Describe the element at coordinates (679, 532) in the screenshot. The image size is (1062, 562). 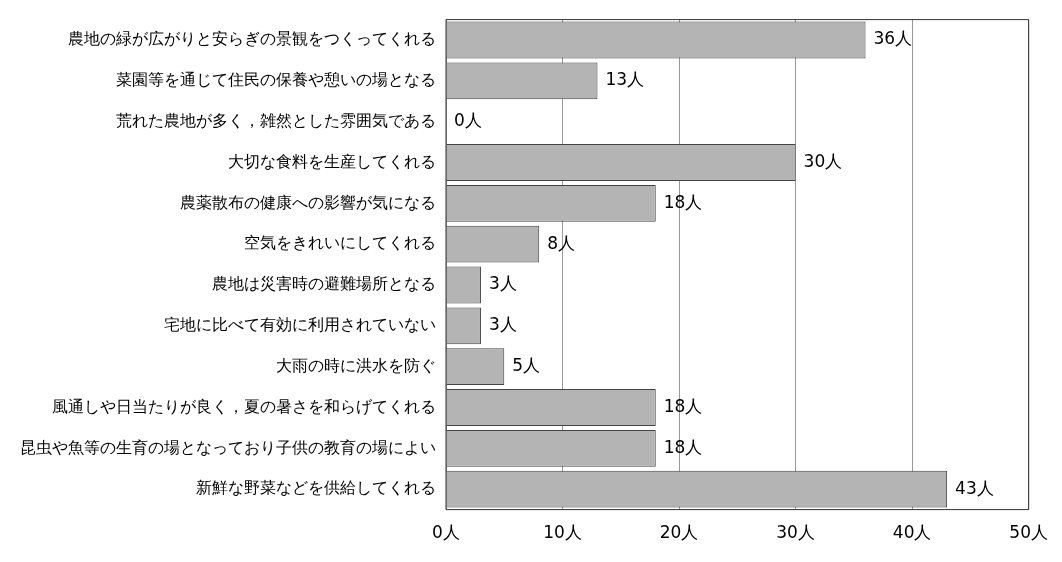
I see `x-tick-label: 20人` at that location.